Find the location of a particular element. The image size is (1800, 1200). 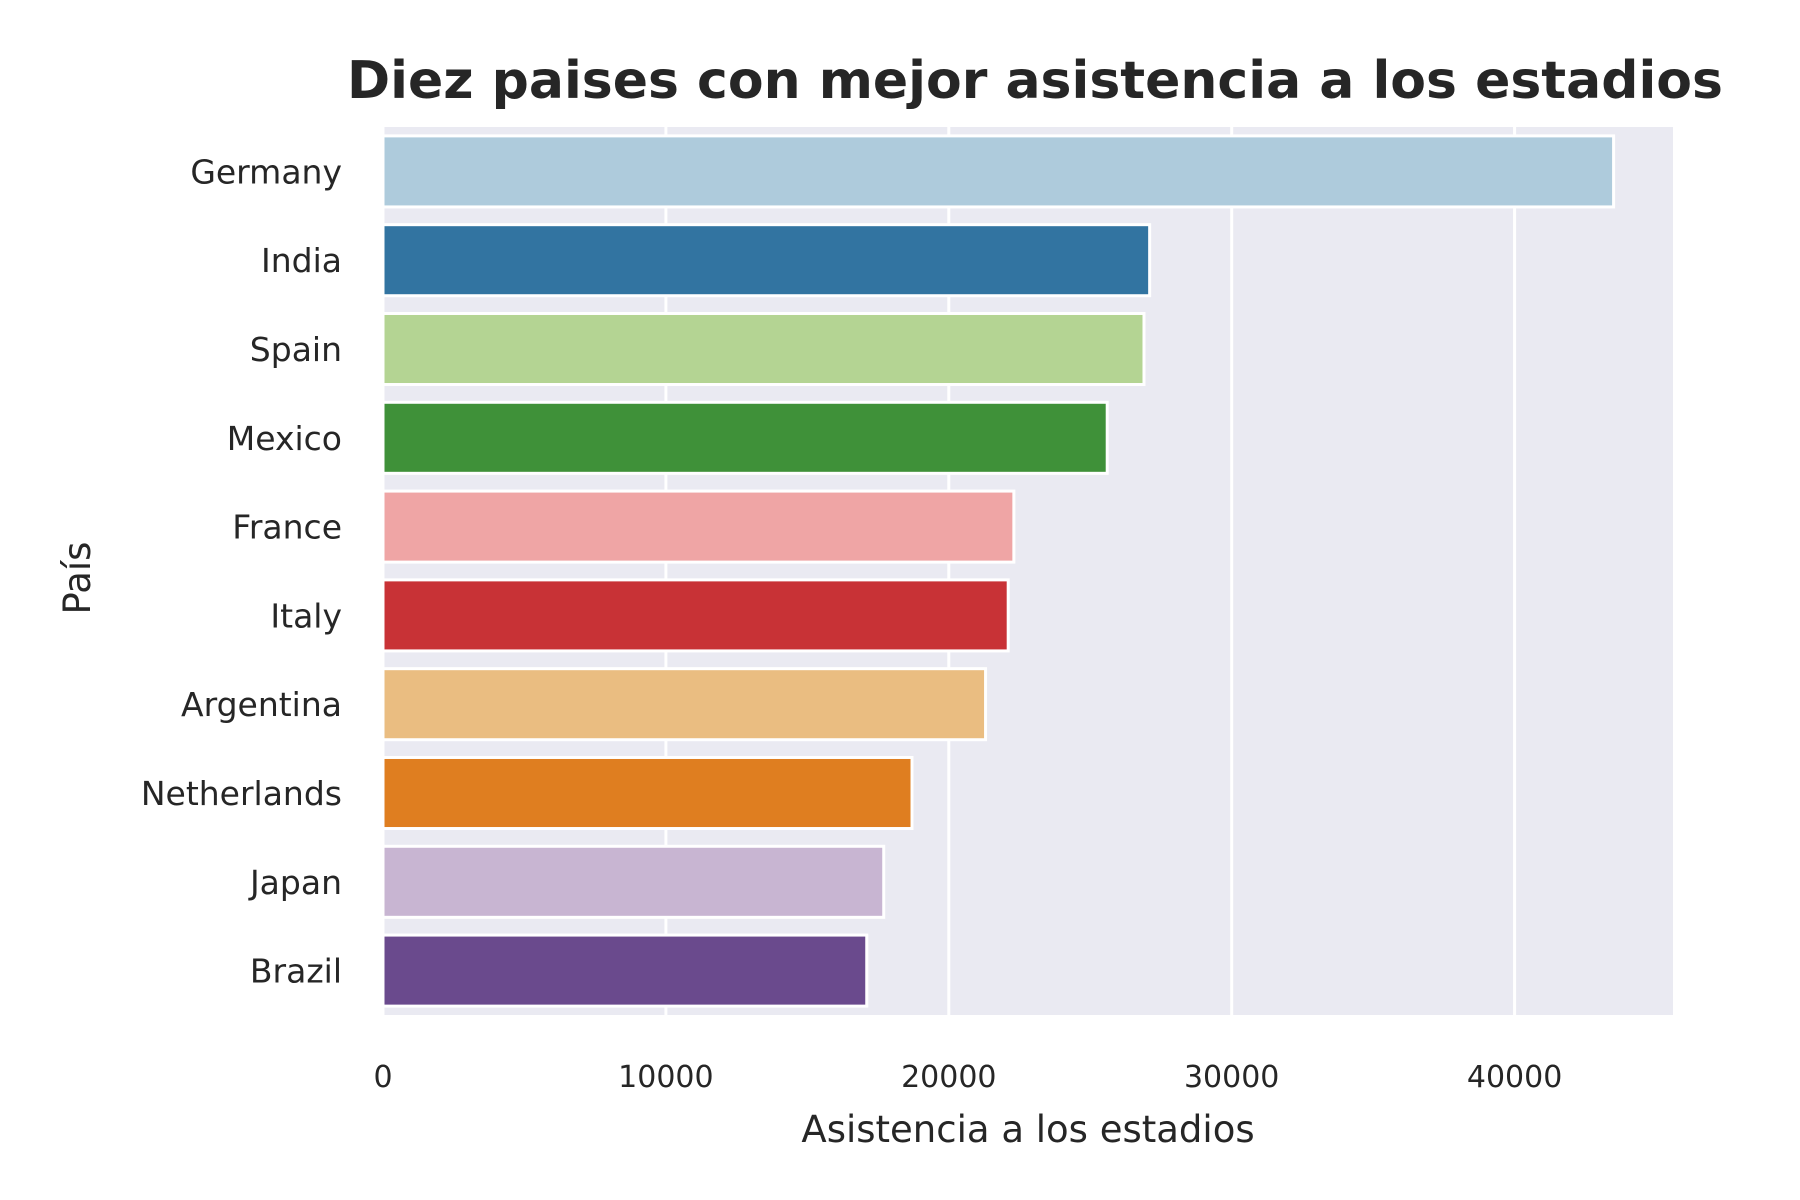

bar-spain is located at coordinates (763, 349).